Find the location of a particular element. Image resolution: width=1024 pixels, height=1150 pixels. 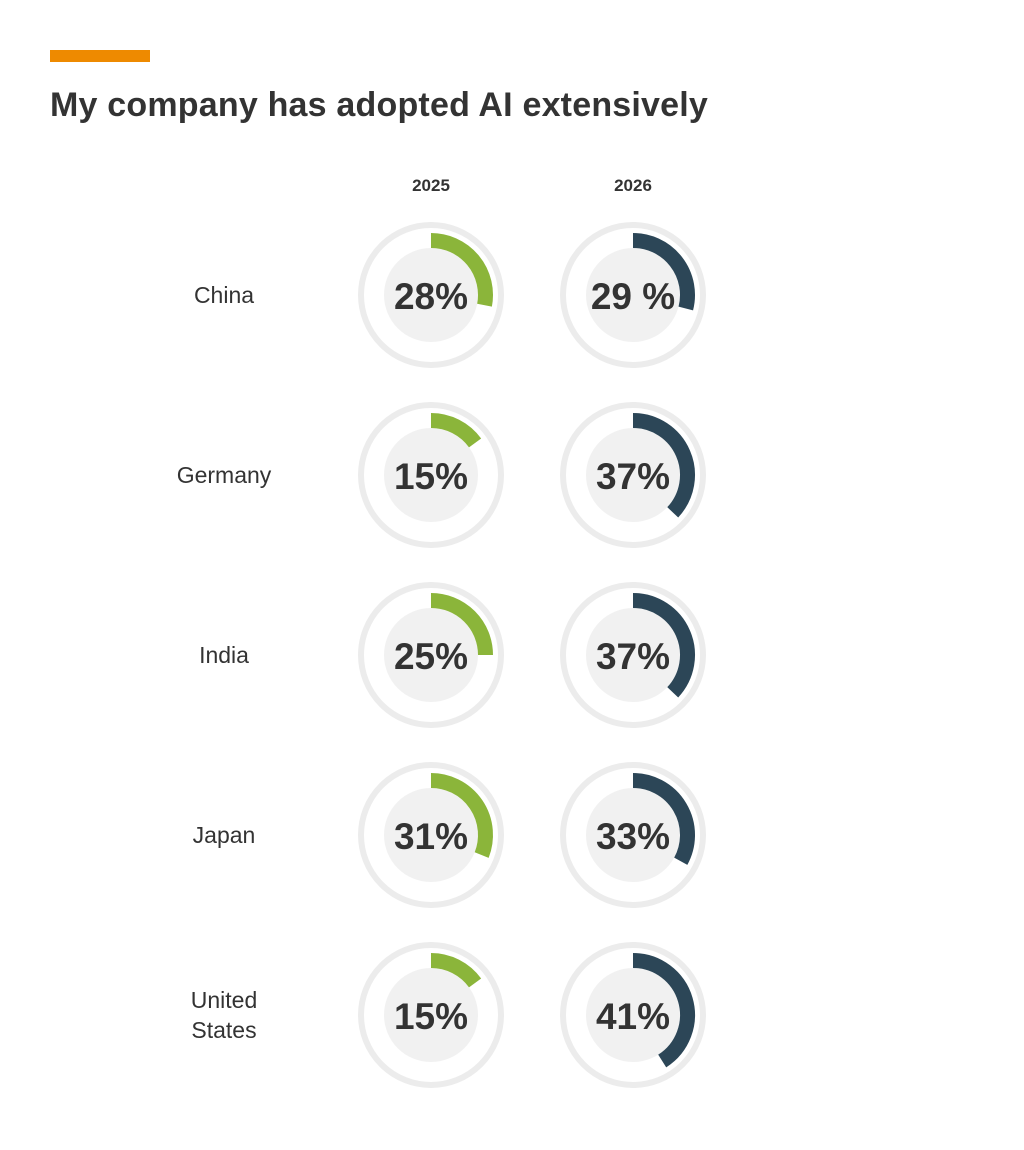

donut-india-2025: 25% is located at coordinates (431, 655).